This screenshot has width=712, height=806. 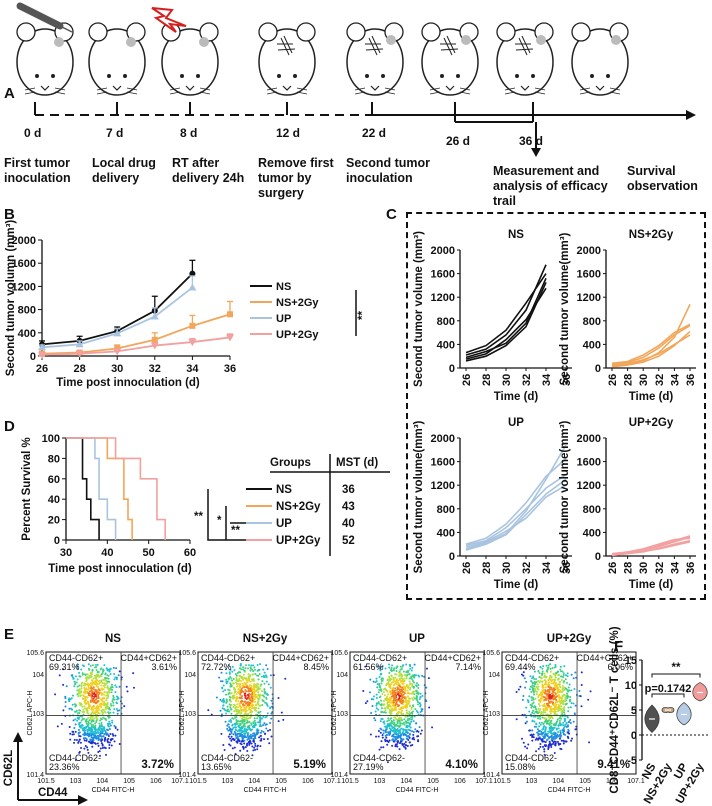 What do you see at coordinates (668, 689) in the screenshot?
I see `f-pvalue: p=0.1742` at bounding box center [668, 689].